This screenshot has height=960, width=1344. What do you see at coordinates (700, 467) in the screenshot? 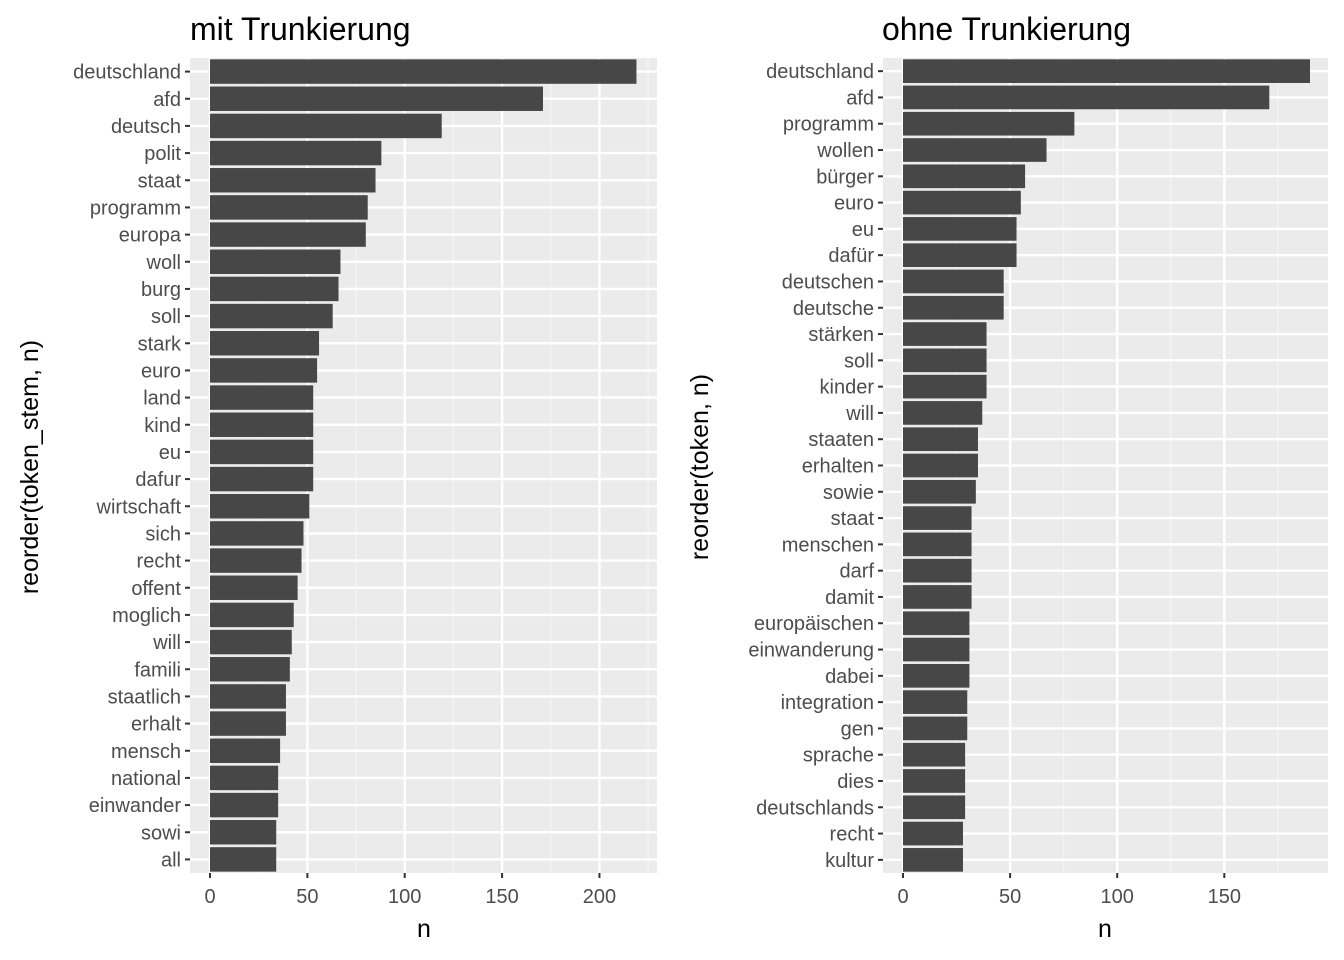
I see `y-axis-title: reorder(token, n)` at bounding box center [700, 467].